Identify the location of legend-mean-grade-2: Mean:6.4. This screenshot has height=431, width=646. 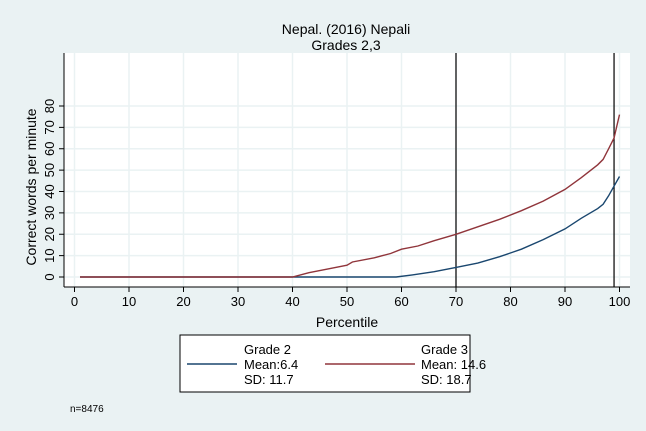
(271, 364).